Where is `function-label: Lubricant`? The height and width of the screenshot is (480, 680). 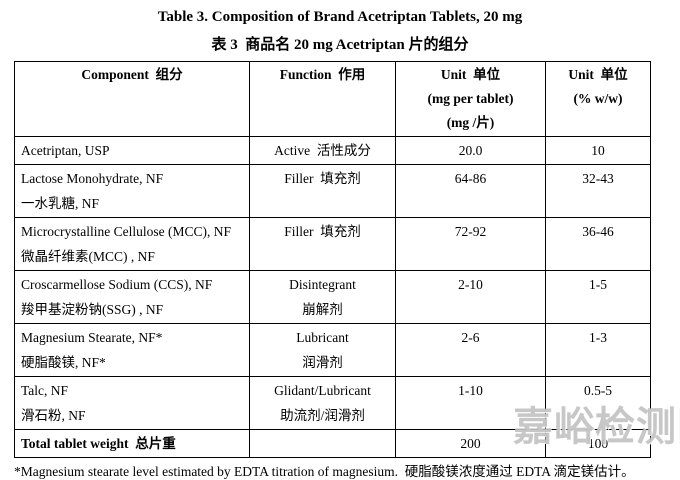 function-label: Lubricant is located at coordinates (322, 337).